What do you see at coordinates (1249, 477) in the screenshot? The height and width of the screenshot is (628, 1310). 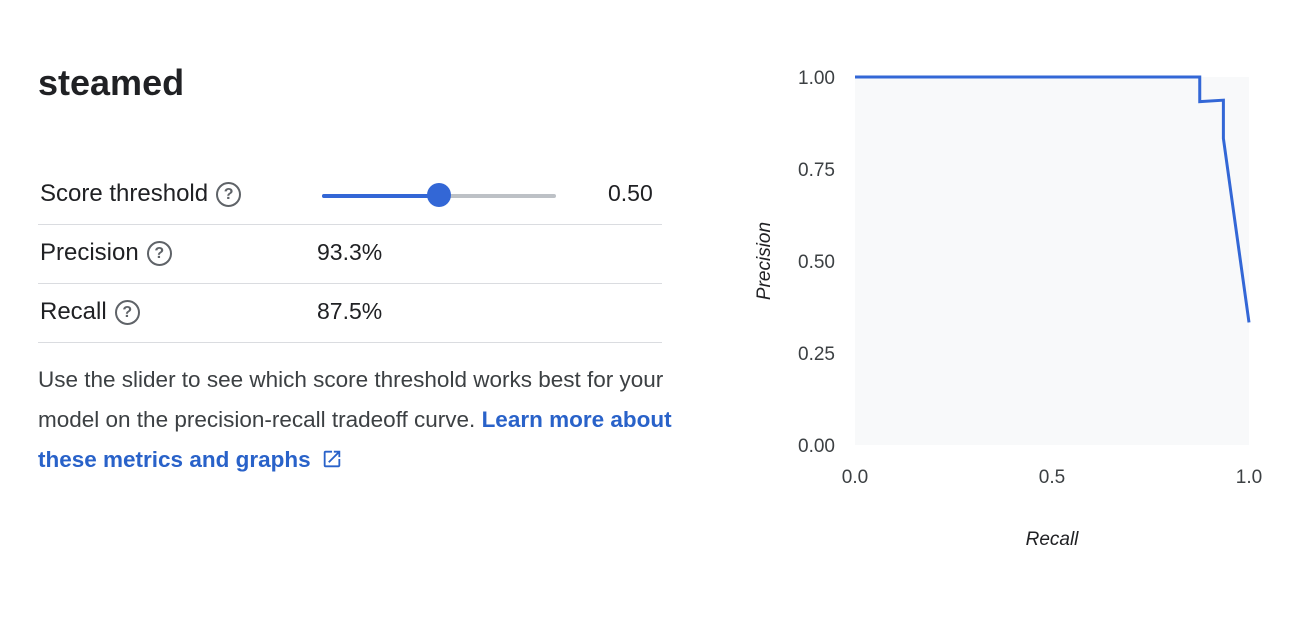 I see `x-tick-label: 1.0` at bounding box center [1249, 477].